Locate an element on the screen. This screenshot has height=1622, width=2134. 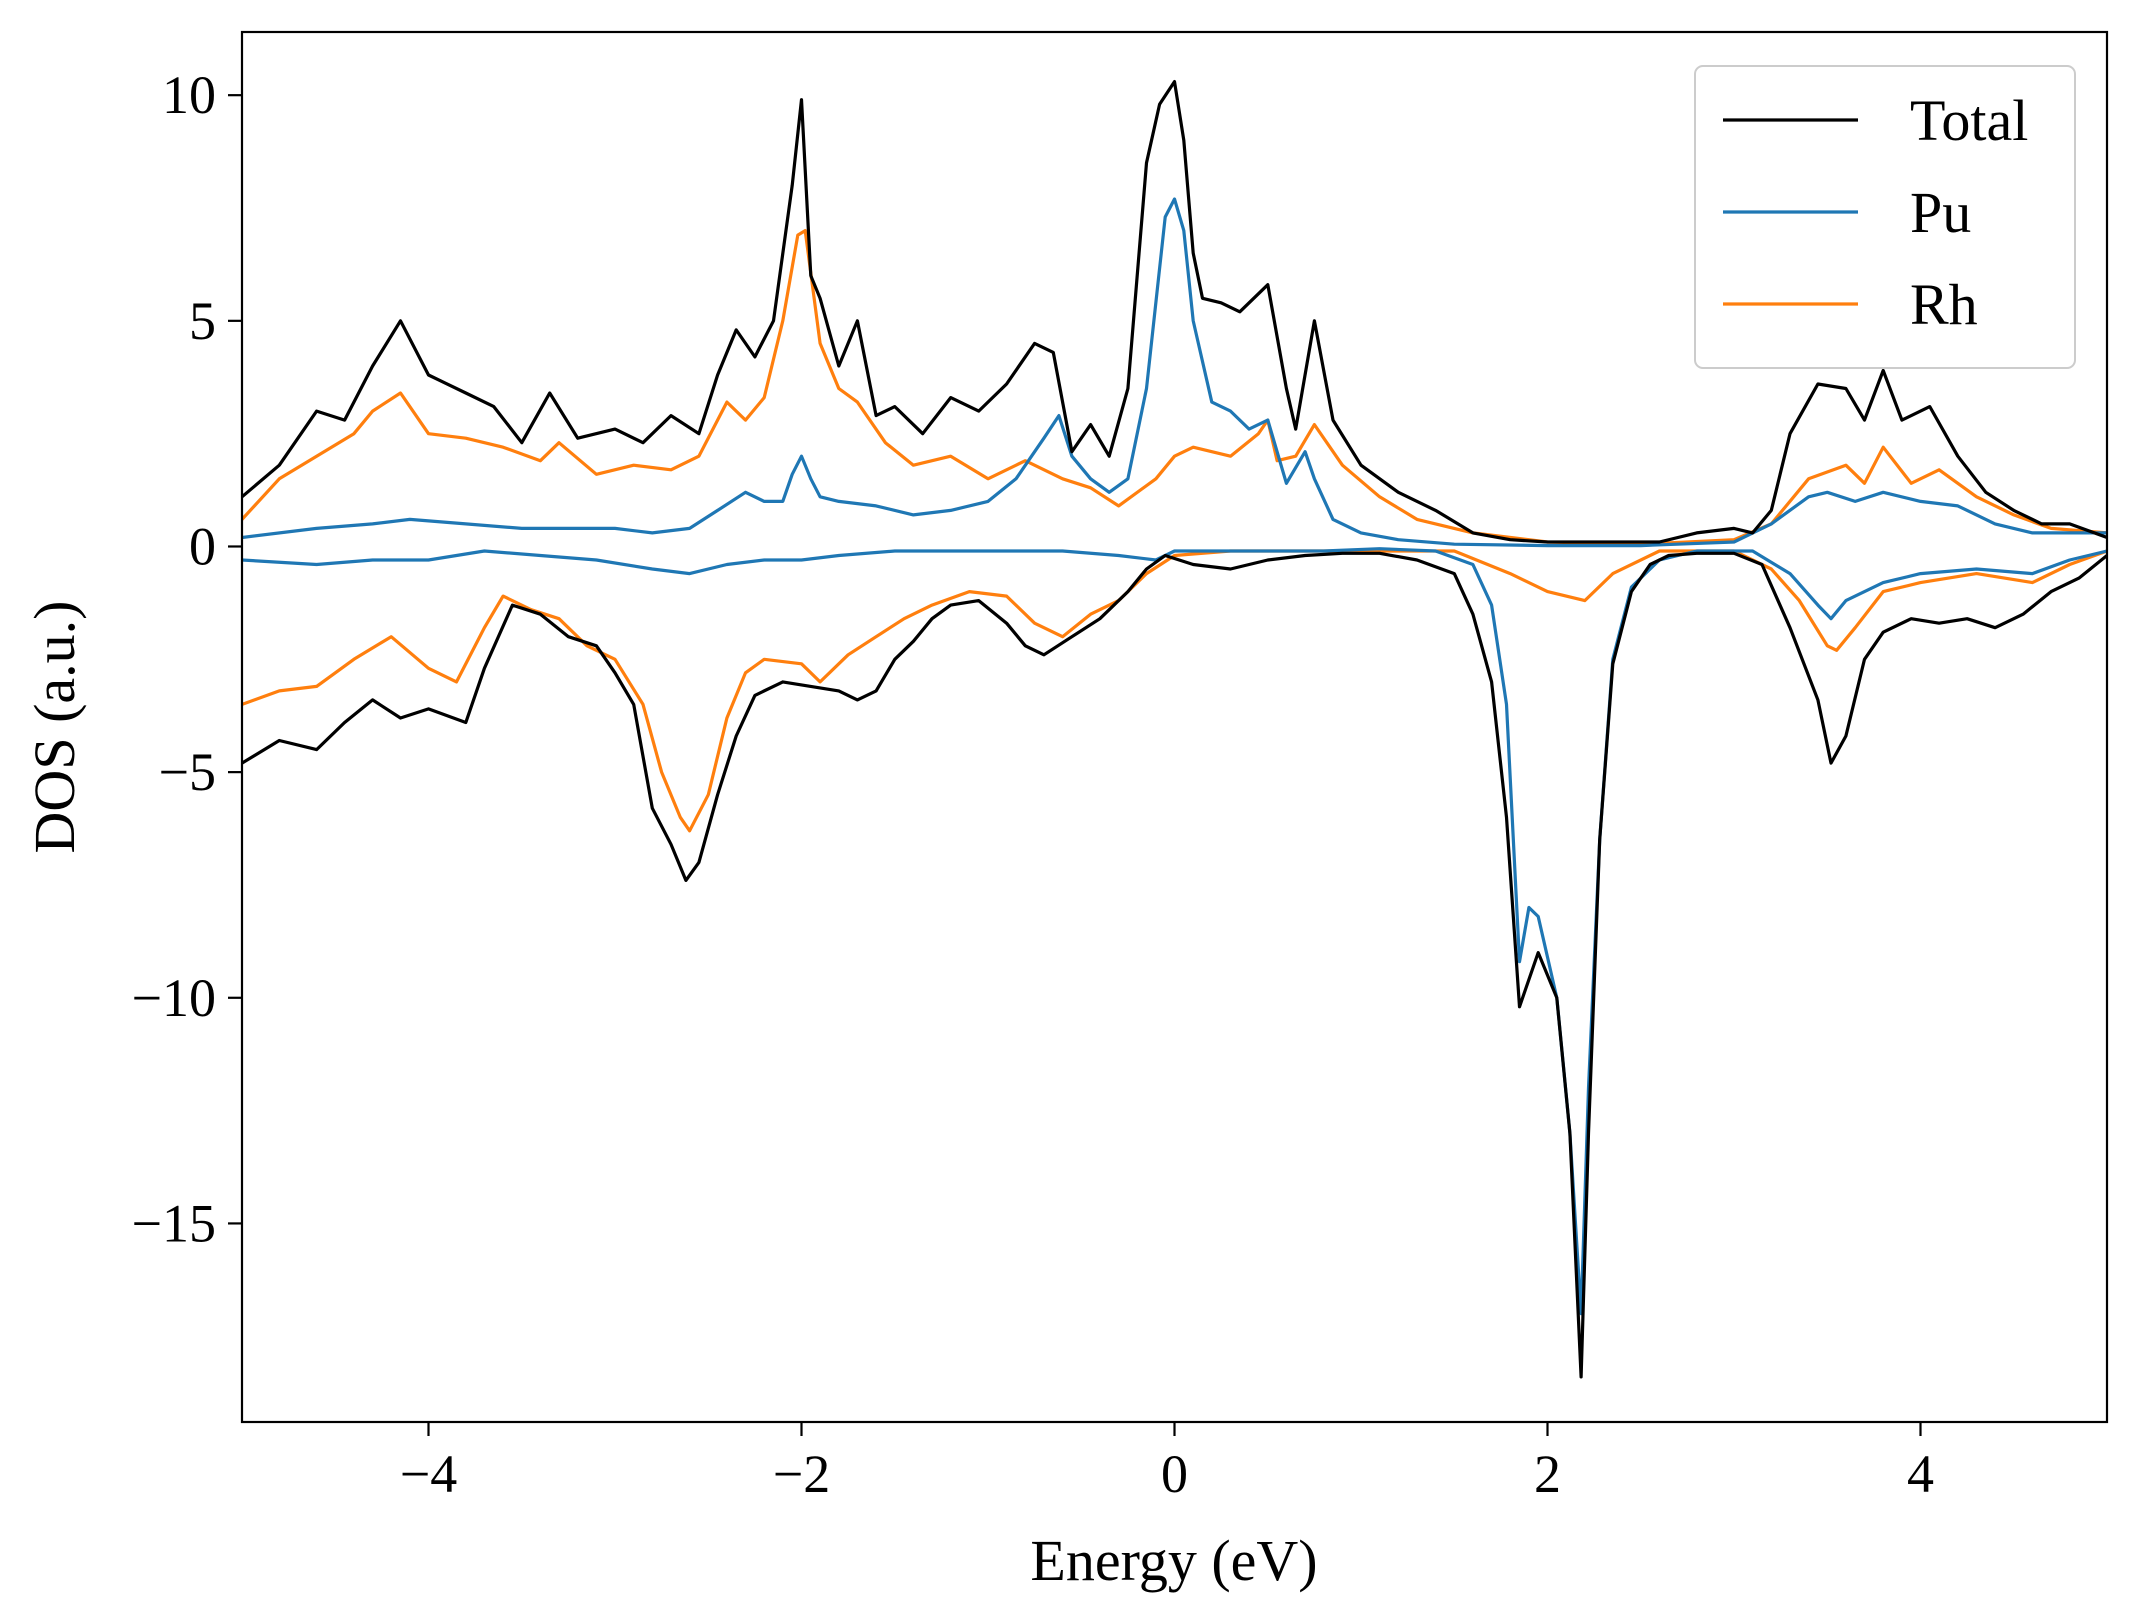
y-tick-label: −15 is located at coordinates (174, 1223).